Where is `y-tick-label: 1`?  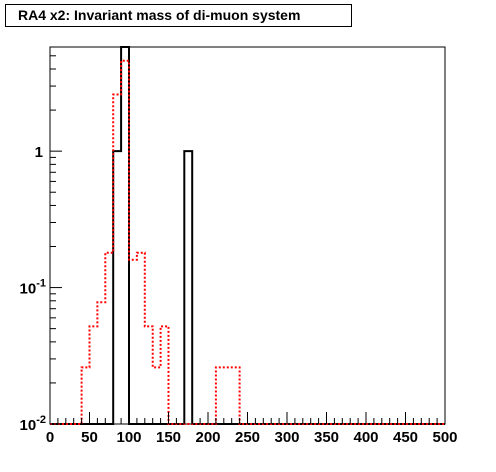
y-tick-label: 1 is located at coordinates (39, 152).